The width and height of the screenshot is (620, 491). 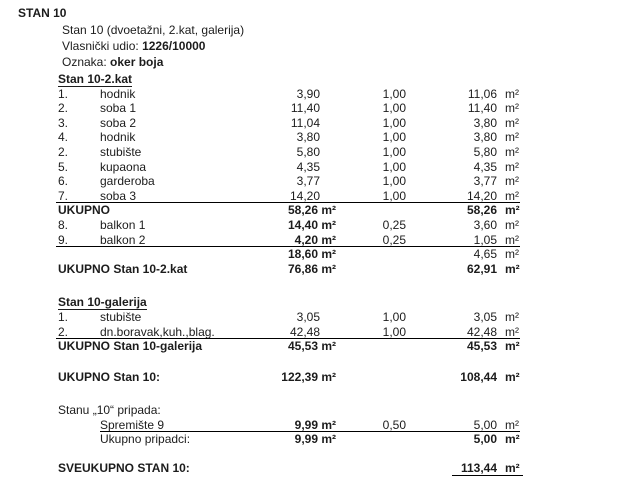 What do you see at coordinates (63, 181) in the screenshot?
I see `row-number: 6.` at bounding box center [63, 181].